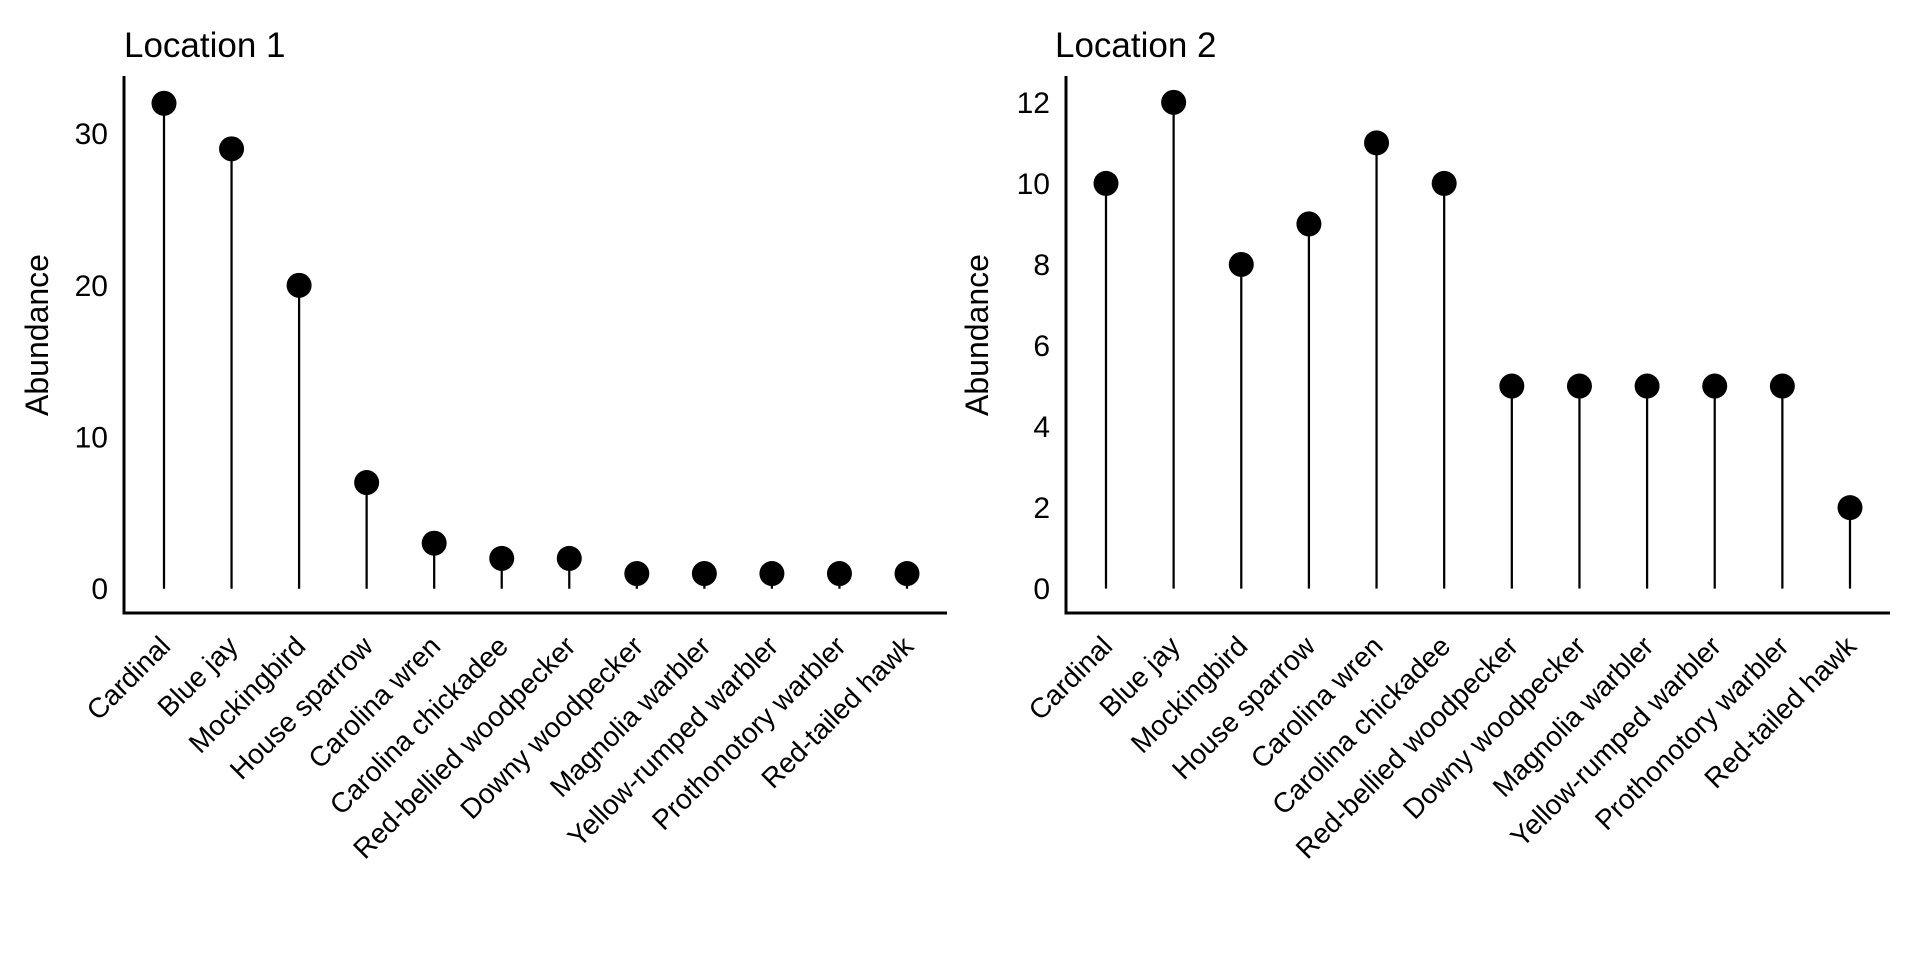  Describe the element at coordinates (91, 134) in the screenshot. I see `y-tick-label: 30` at that location.